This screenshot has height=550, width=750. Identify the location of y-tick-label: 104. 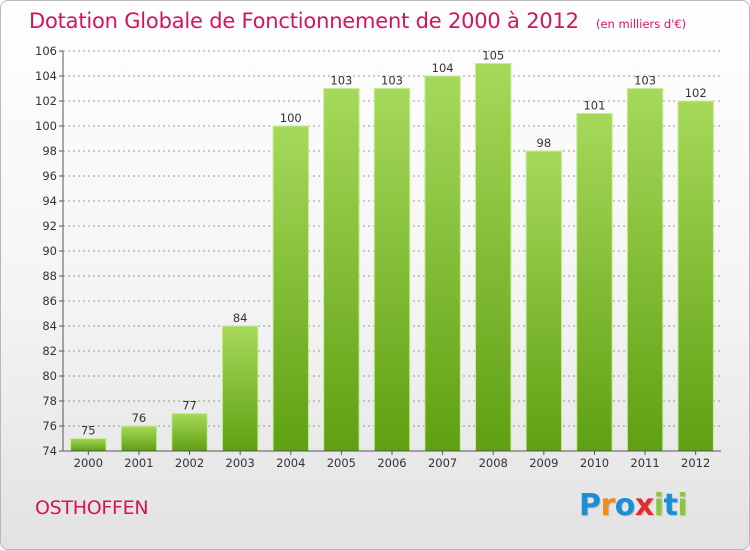
(46, 76).